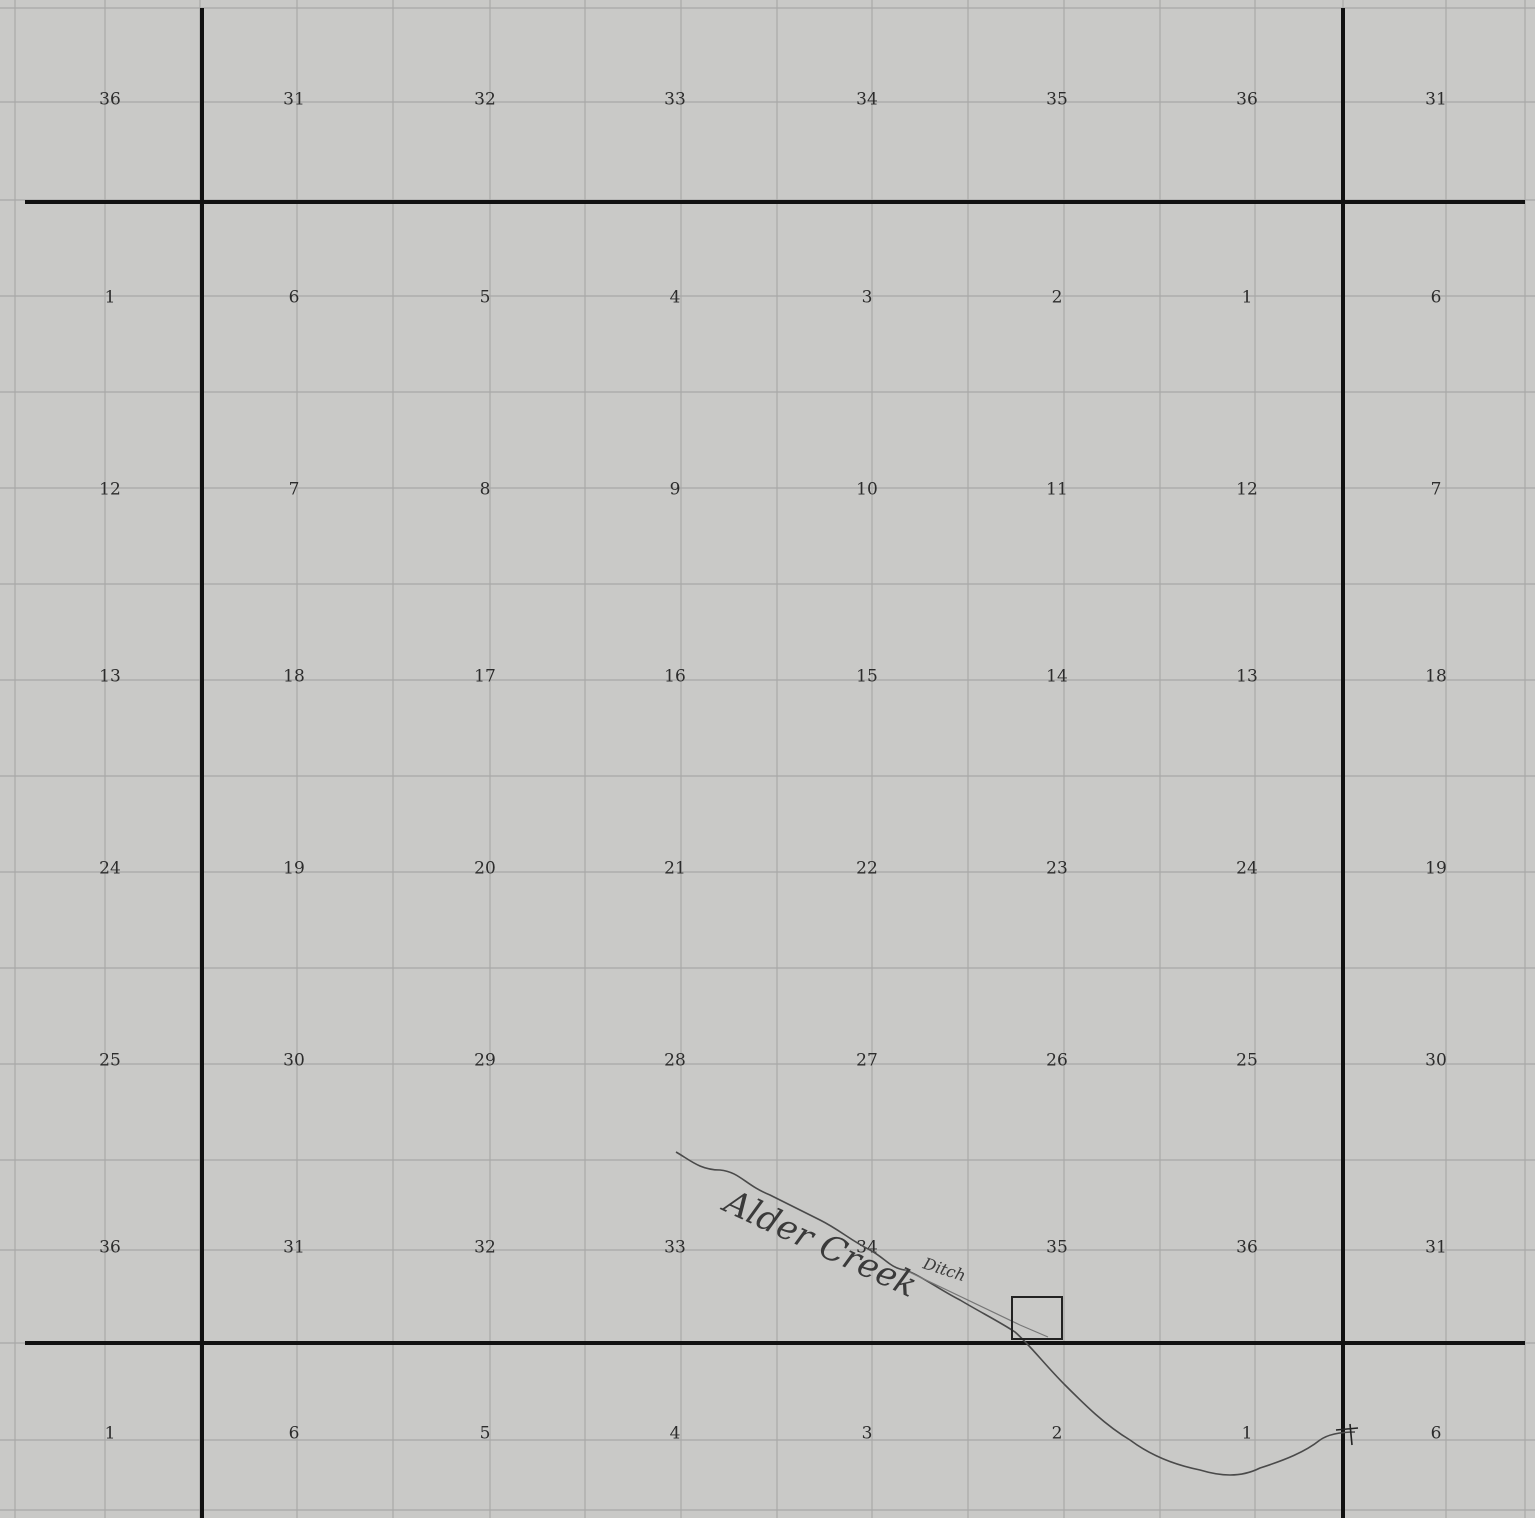 The width and height of the screenshot is (1535, 1518). I want to click on end-mark, so click(1347, 1434).